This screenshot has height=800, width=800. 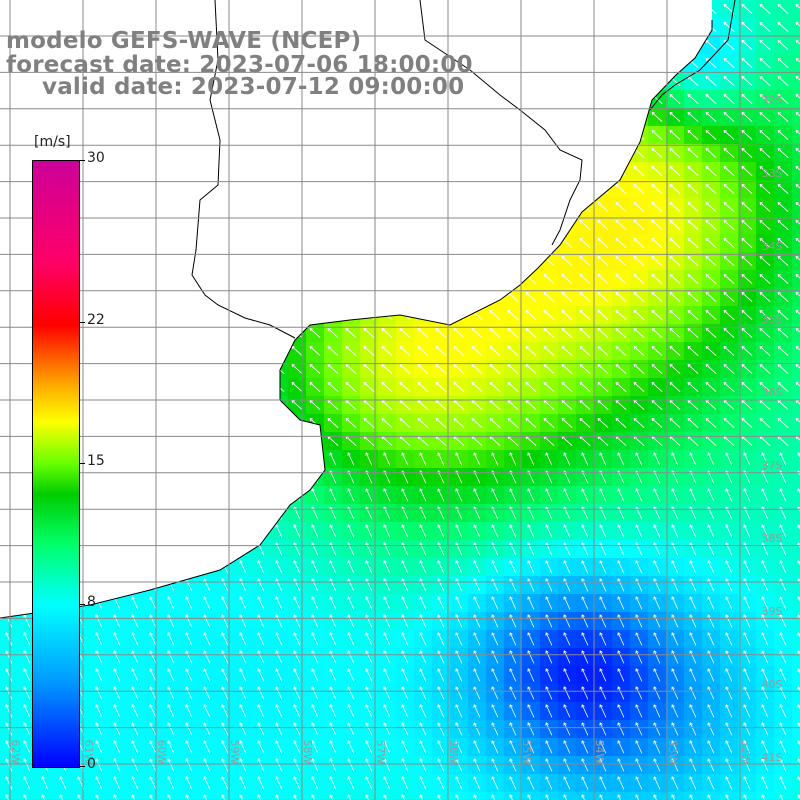 I want to click on longitude-label: 62W, so click(x=15, y=752).